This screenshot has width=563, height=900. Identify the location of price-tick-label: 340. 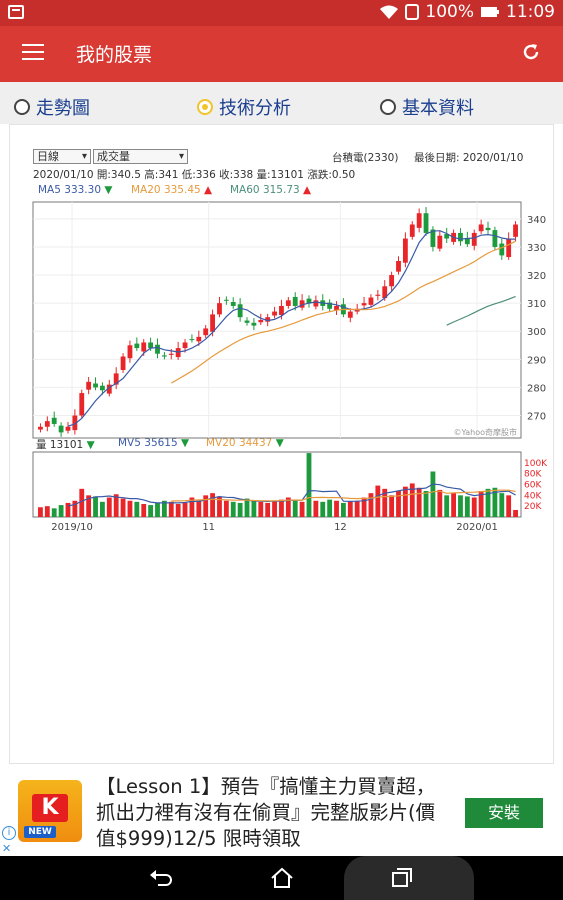
(536, 220).